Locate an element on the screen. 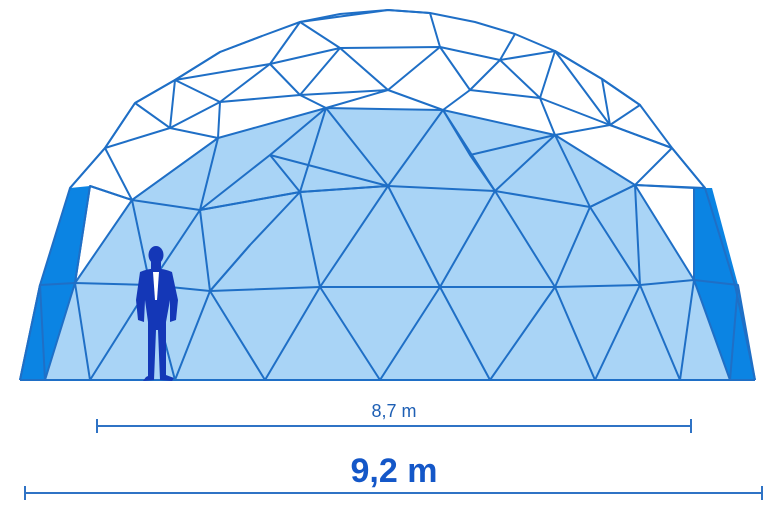  left-side-panel is located at coordinates (55, 283).